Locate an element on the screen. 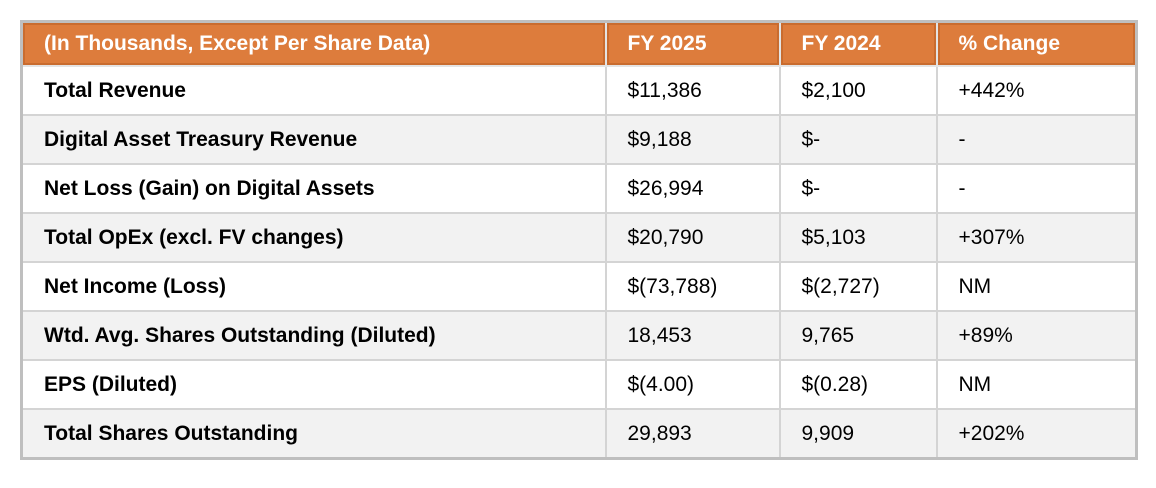 This screenshot has height=488, width=1156. table-row: Total Revenue $11,386 $2,100 +442% is located at coordinates (579, 90).